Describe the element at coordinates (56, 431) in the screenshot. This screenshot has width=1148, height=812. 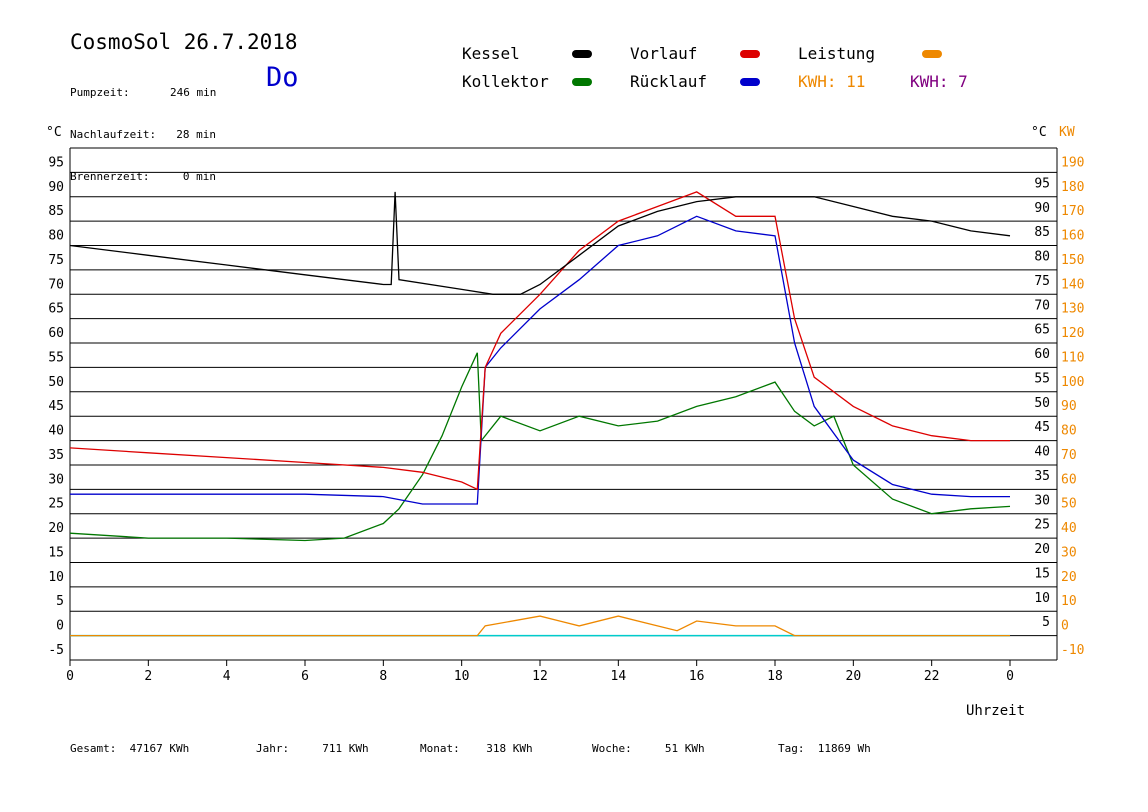
I see `y-tick-label-left: 40` at that location.